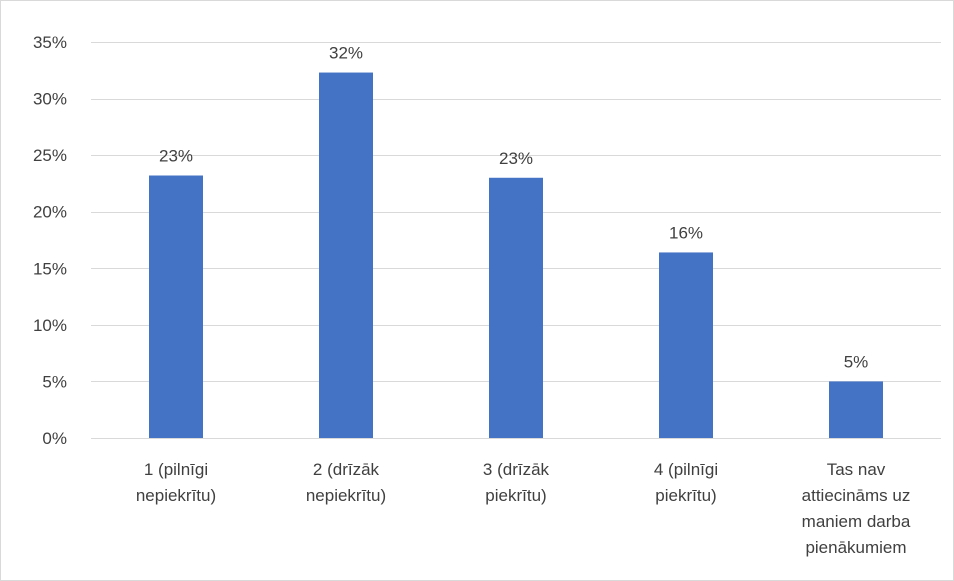 This screenshot has width=954, height=581. Describe the element at coordinates (50, 99) in the screenshot. I see `y-tick-label: 30%` at that location.